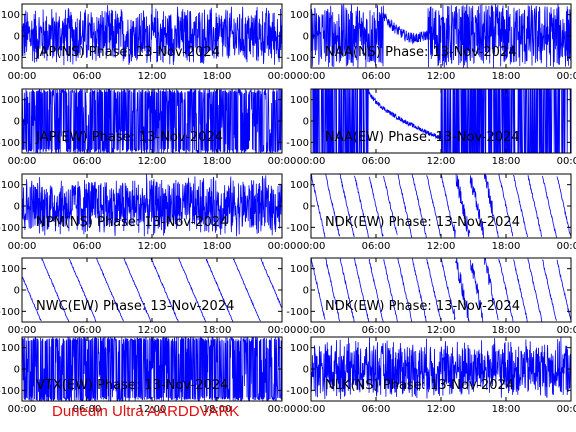 The image size is (576, 432). What do you see at coordinates (132, 385) in the screenshot?
I see `panel-label: VTX(EW) Phase: 13-Nov-2024` at bounding box center [132, 385].